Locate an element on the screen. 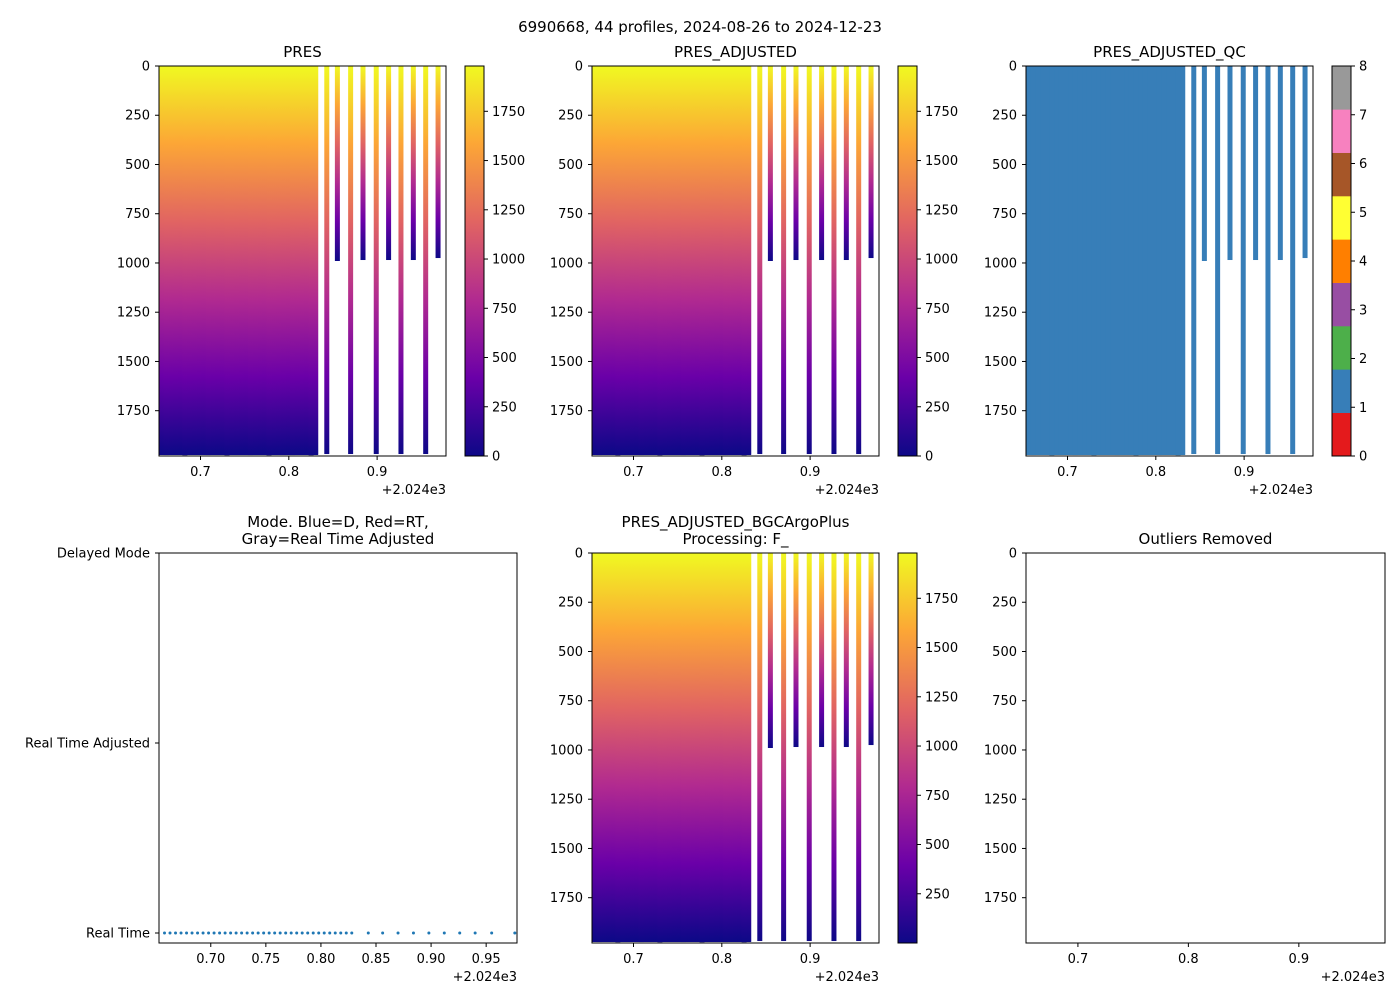  colorbar-tick-label: 2 is located at coordinates (1363, 359).